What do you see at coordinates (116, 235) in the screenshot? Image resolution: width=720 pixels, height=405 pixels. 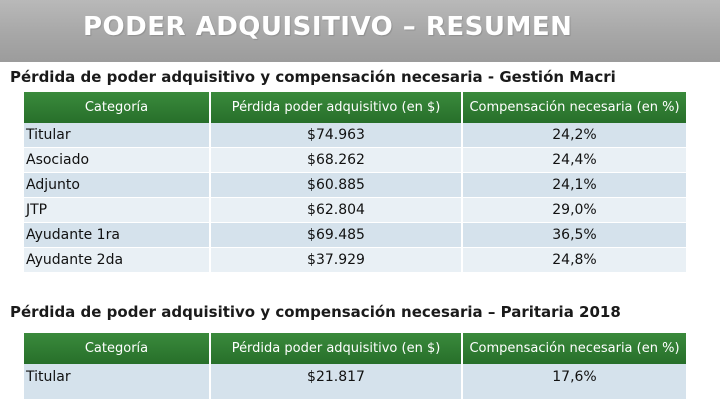 I see `cell-categoria: Ayudante 1ra` at bounding box center [116, 235].